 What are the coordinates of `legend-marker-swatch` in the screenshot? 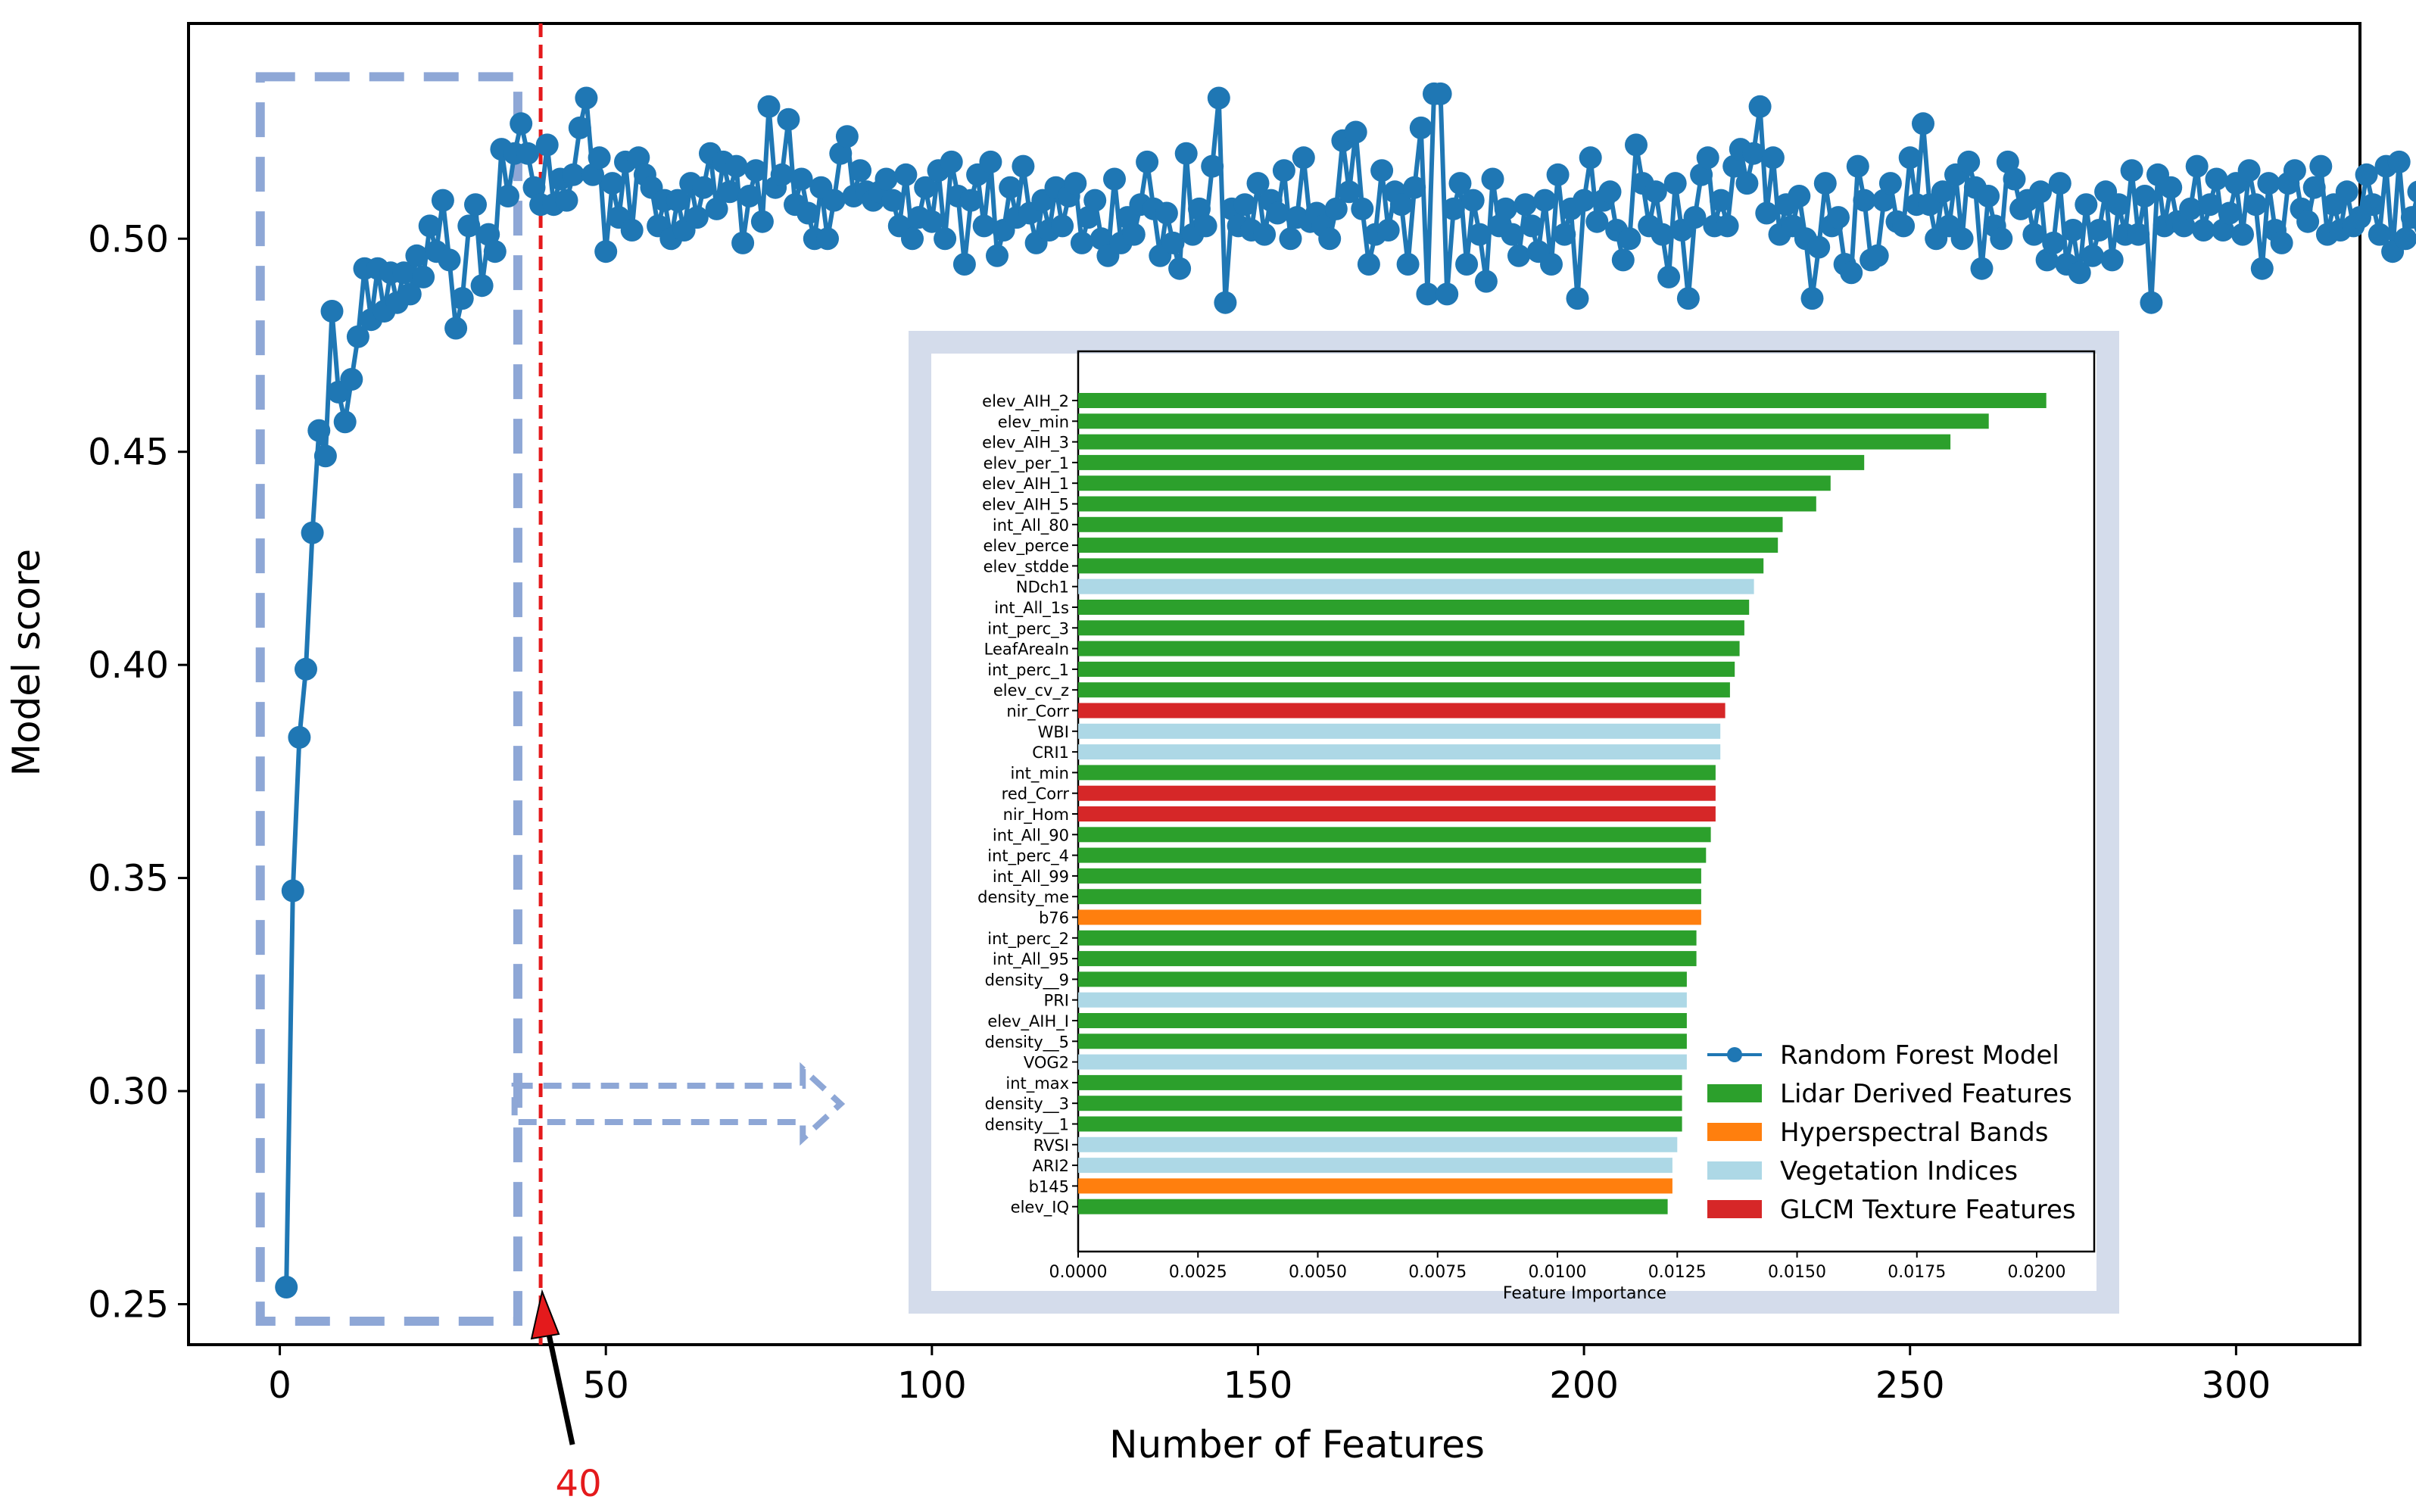 It's located at (1734, 1054).